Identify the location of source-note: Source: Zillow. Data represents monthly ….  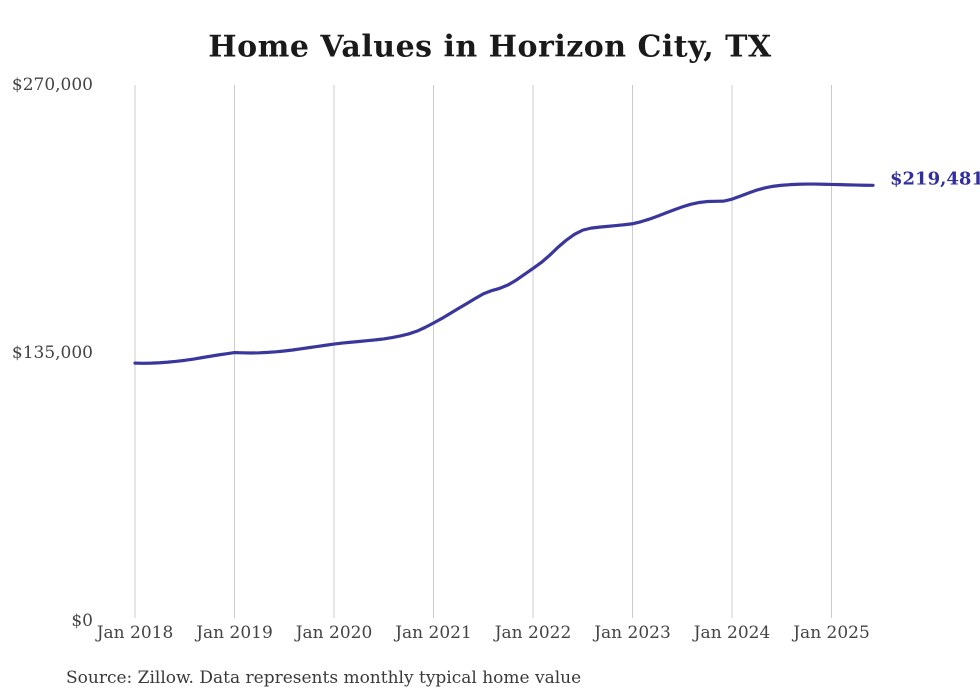
(324, 678).